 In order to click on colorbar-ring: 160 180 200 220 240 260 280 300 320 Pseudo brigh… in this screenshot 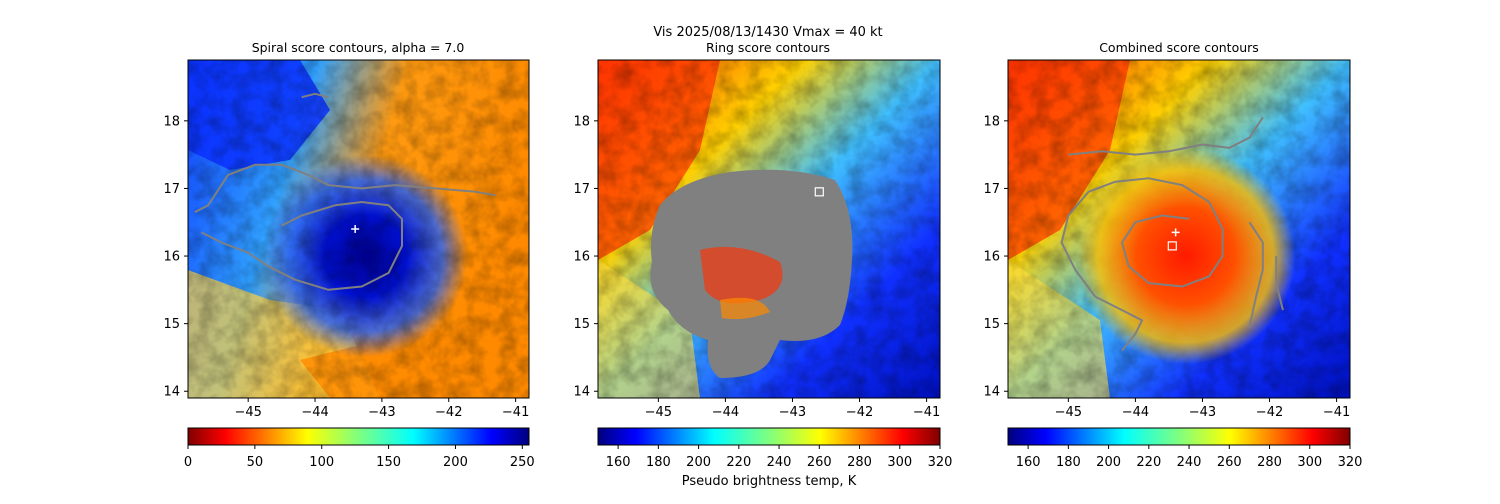, I will do `click(775, 458)`.